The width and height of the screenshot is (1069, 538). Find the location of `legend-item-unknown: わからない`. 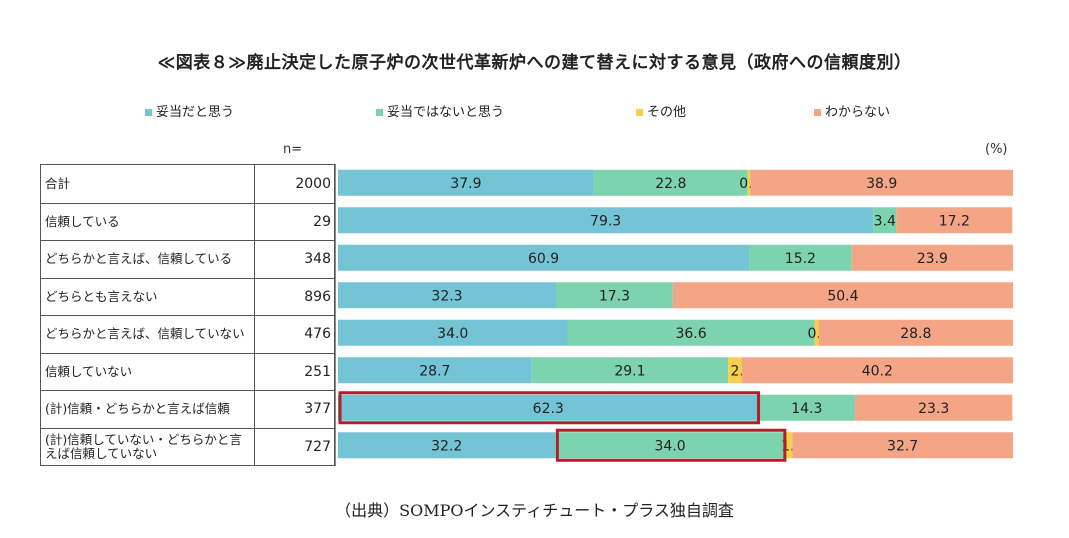

legend-item-unknown: わからない is located at coordinates (852, 110).